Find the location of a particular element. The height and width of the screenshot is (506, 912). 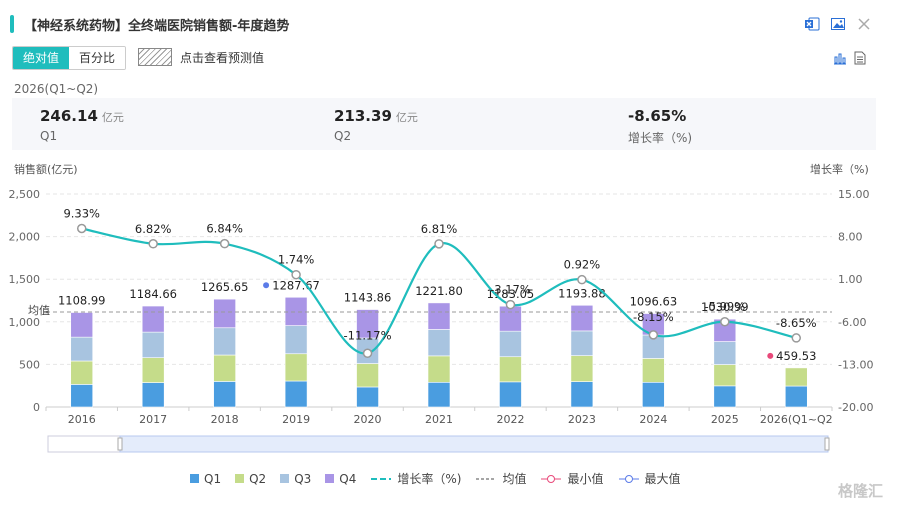

page-title: 【神经系统药物】全终端医院销售额-年度趋势 is located at coordinates (157, 26).